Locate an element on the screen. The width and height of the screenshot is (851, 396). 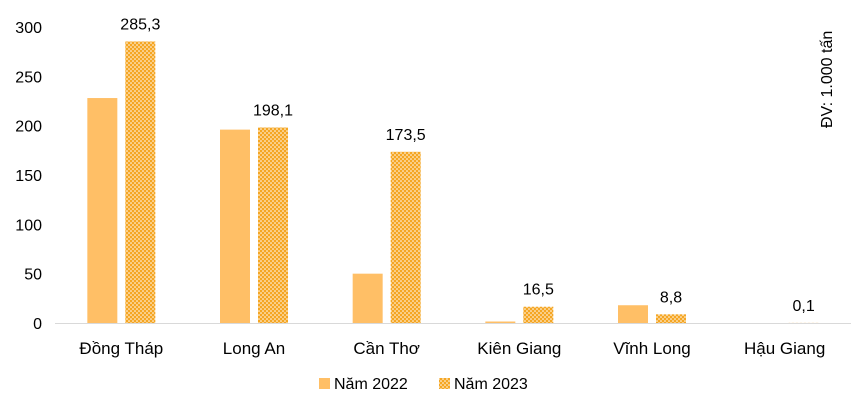
legend-label: Năm 2023 is located at coordinates (491, 384).